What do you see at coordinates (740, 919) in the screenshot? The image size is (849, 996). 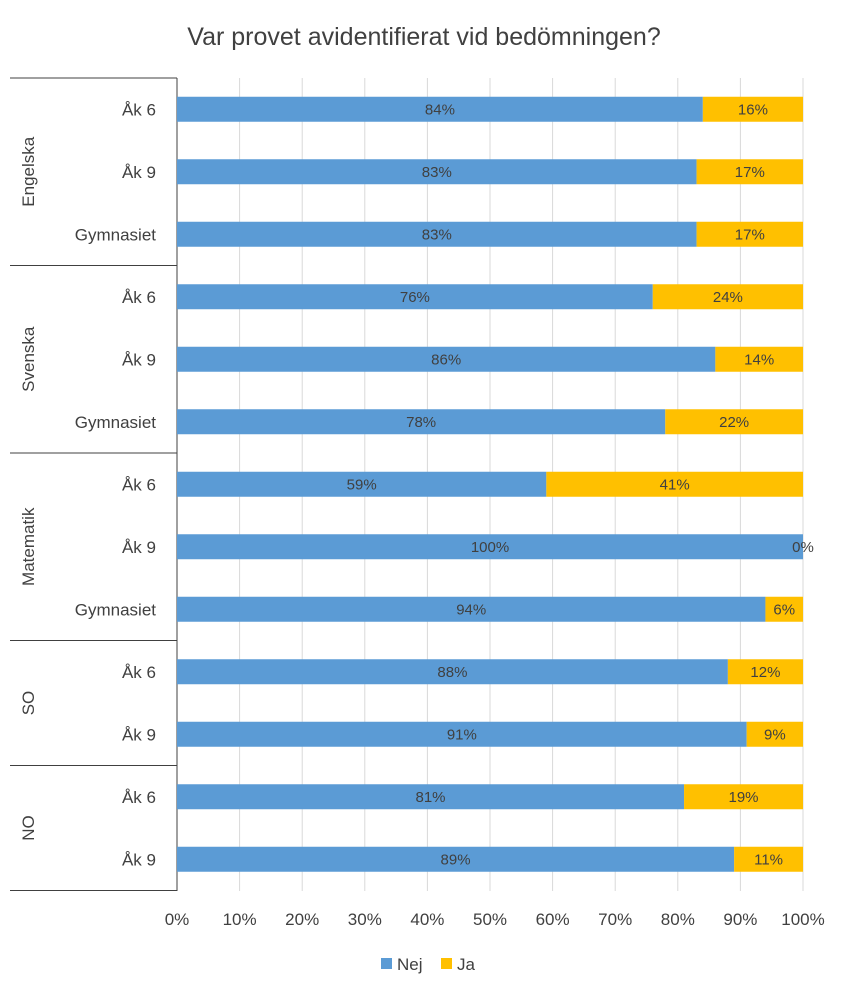 I see `x-tick-label: 90%` at bounding box center [740, 919].